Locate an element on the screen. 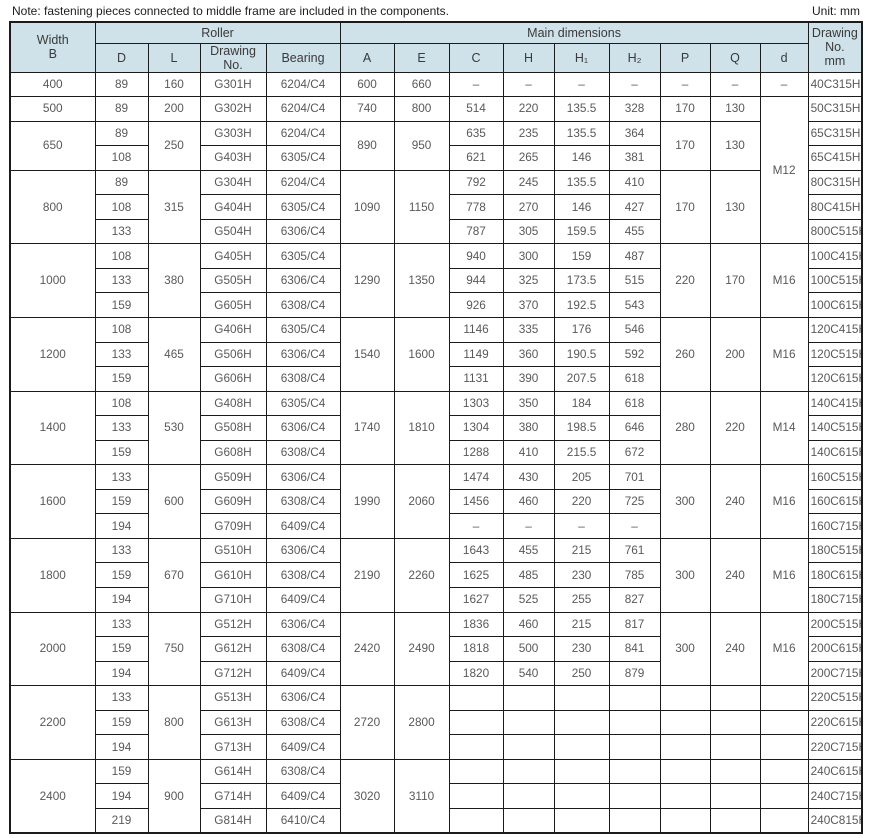 This screenshot has width=870, height=838. spec-cell: G513H is located at coordinates (233, 698).